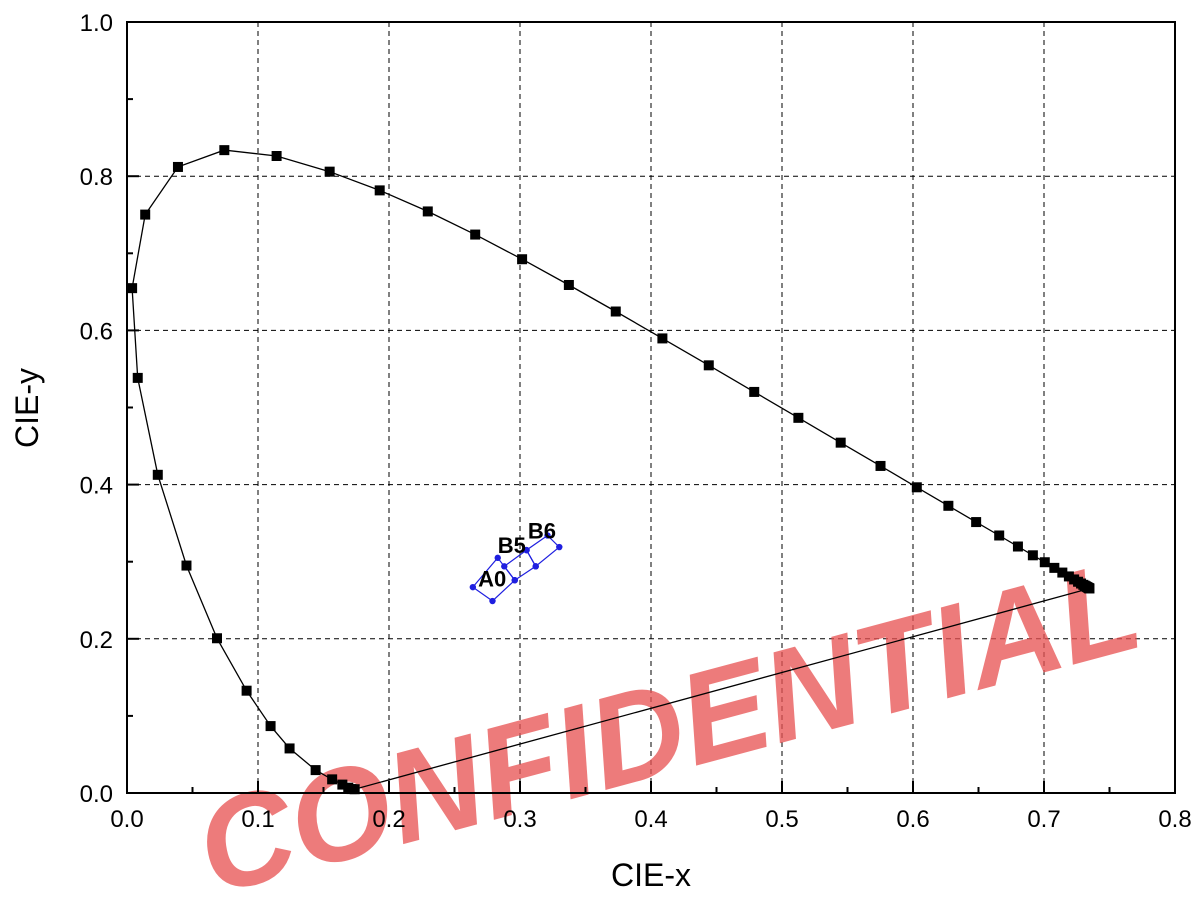 The width and height of the screenshot is (1200, 902). Describe the element at coordinates (542, 531) in the screenshot. I see `region-label: B6` at that location.